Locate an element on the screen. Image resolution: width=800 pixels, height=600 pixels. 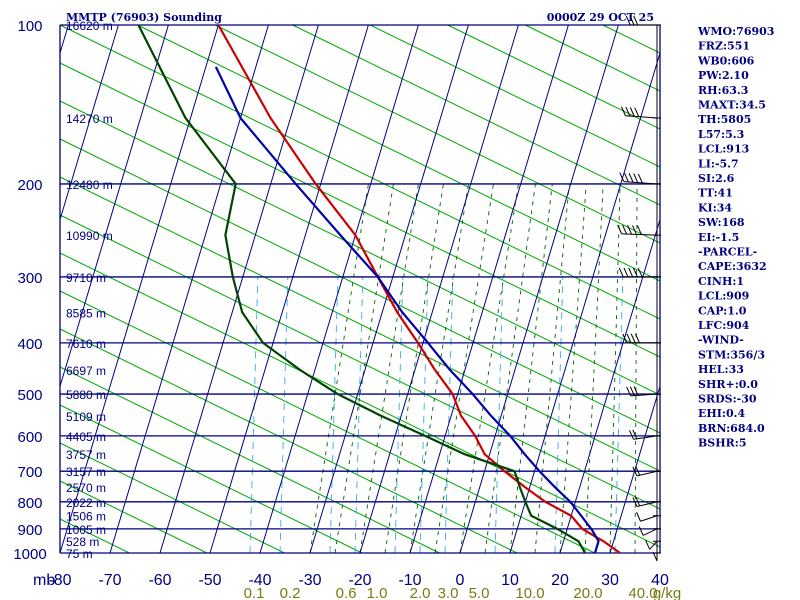
pressure-label: 800 is located at coordinates (29, 503).